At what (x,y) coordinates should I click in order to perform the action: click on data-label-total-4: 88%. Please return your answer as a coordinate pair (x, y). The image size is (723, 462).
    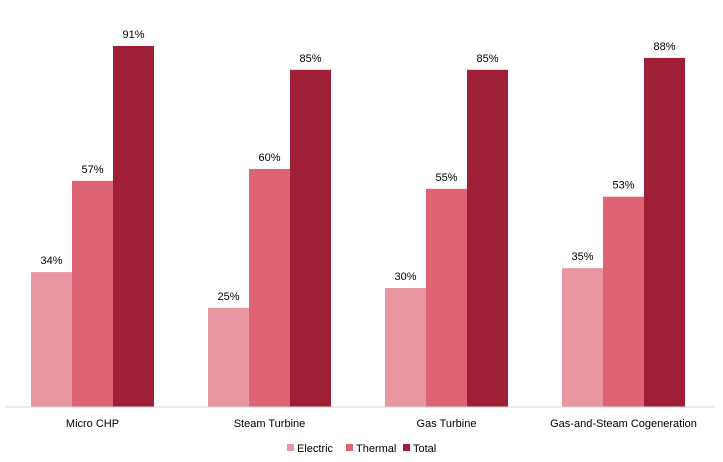
    Looking at the image, I should click on (664, 47).